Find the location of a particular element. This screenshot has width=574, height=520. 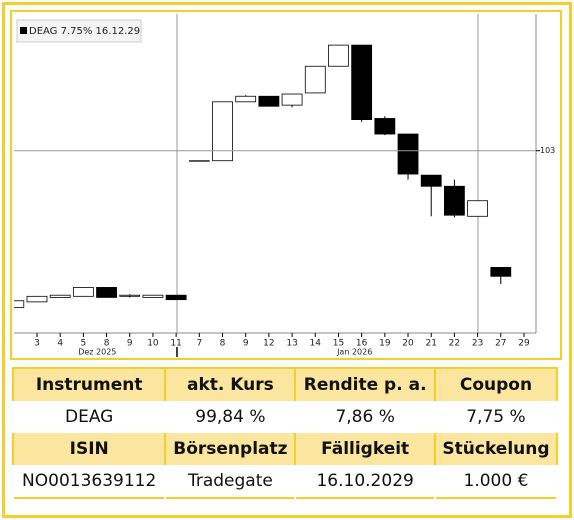

y-tick-label: 103 is located at coordinates (547, 150).